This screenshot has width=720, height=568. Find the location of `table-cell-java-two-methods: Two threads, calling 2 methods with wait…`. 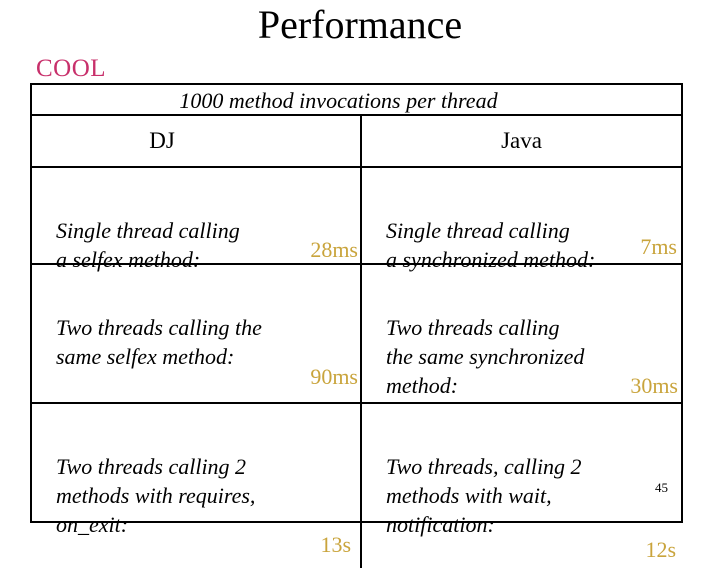

table-cell-java-two-methods: Two threads, calling 2 methods with wait… is located at coordinates (521, 486).